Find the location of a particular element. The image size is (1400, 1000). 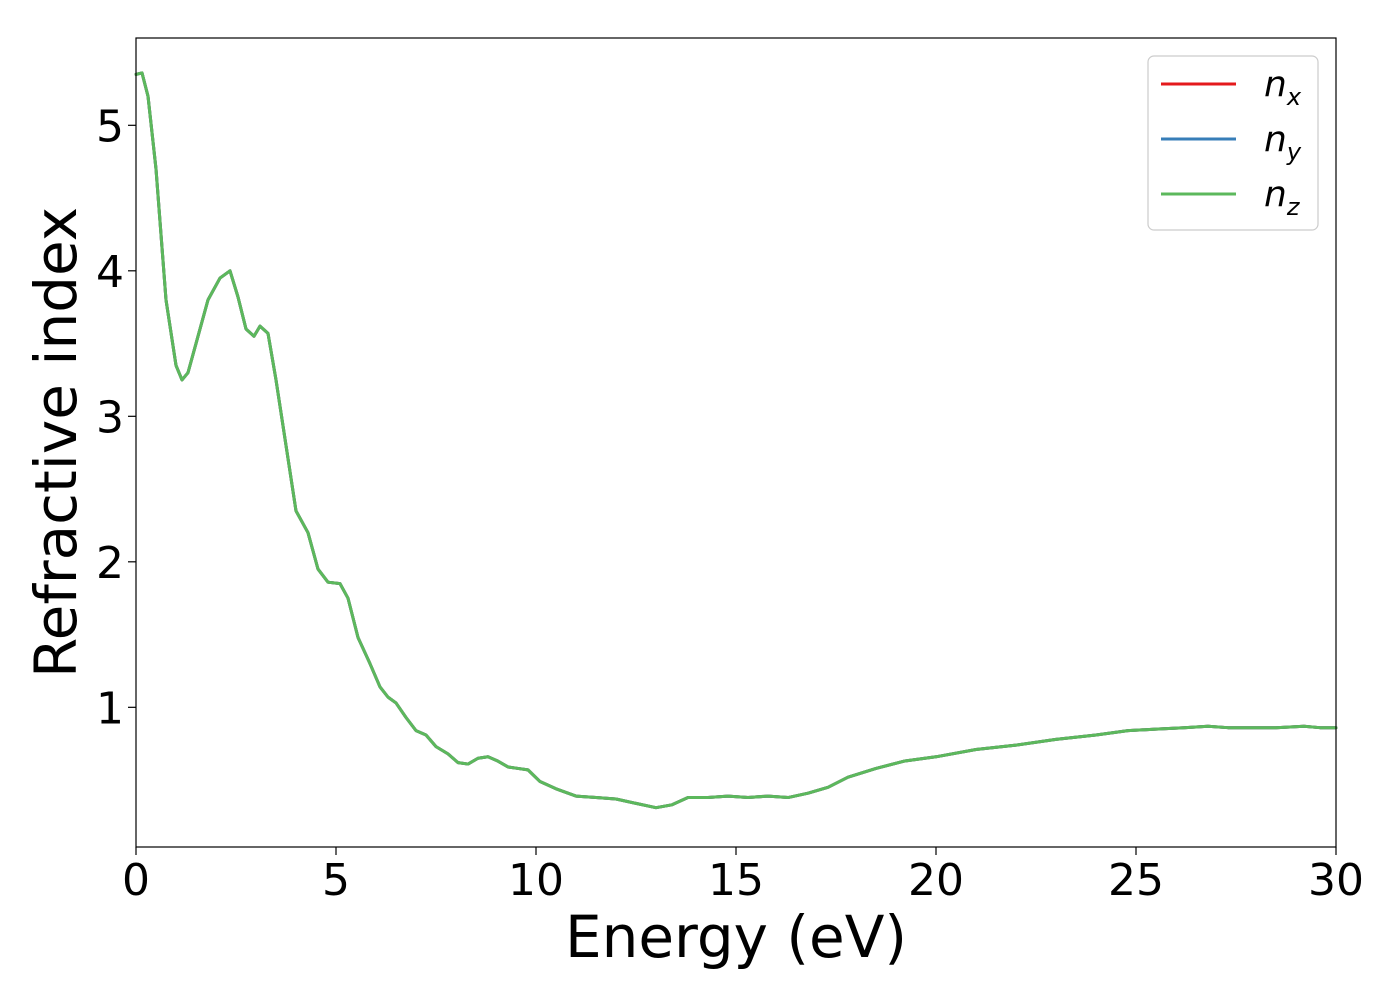

y-tick-label: 3 is located at coordinates (110, 417).